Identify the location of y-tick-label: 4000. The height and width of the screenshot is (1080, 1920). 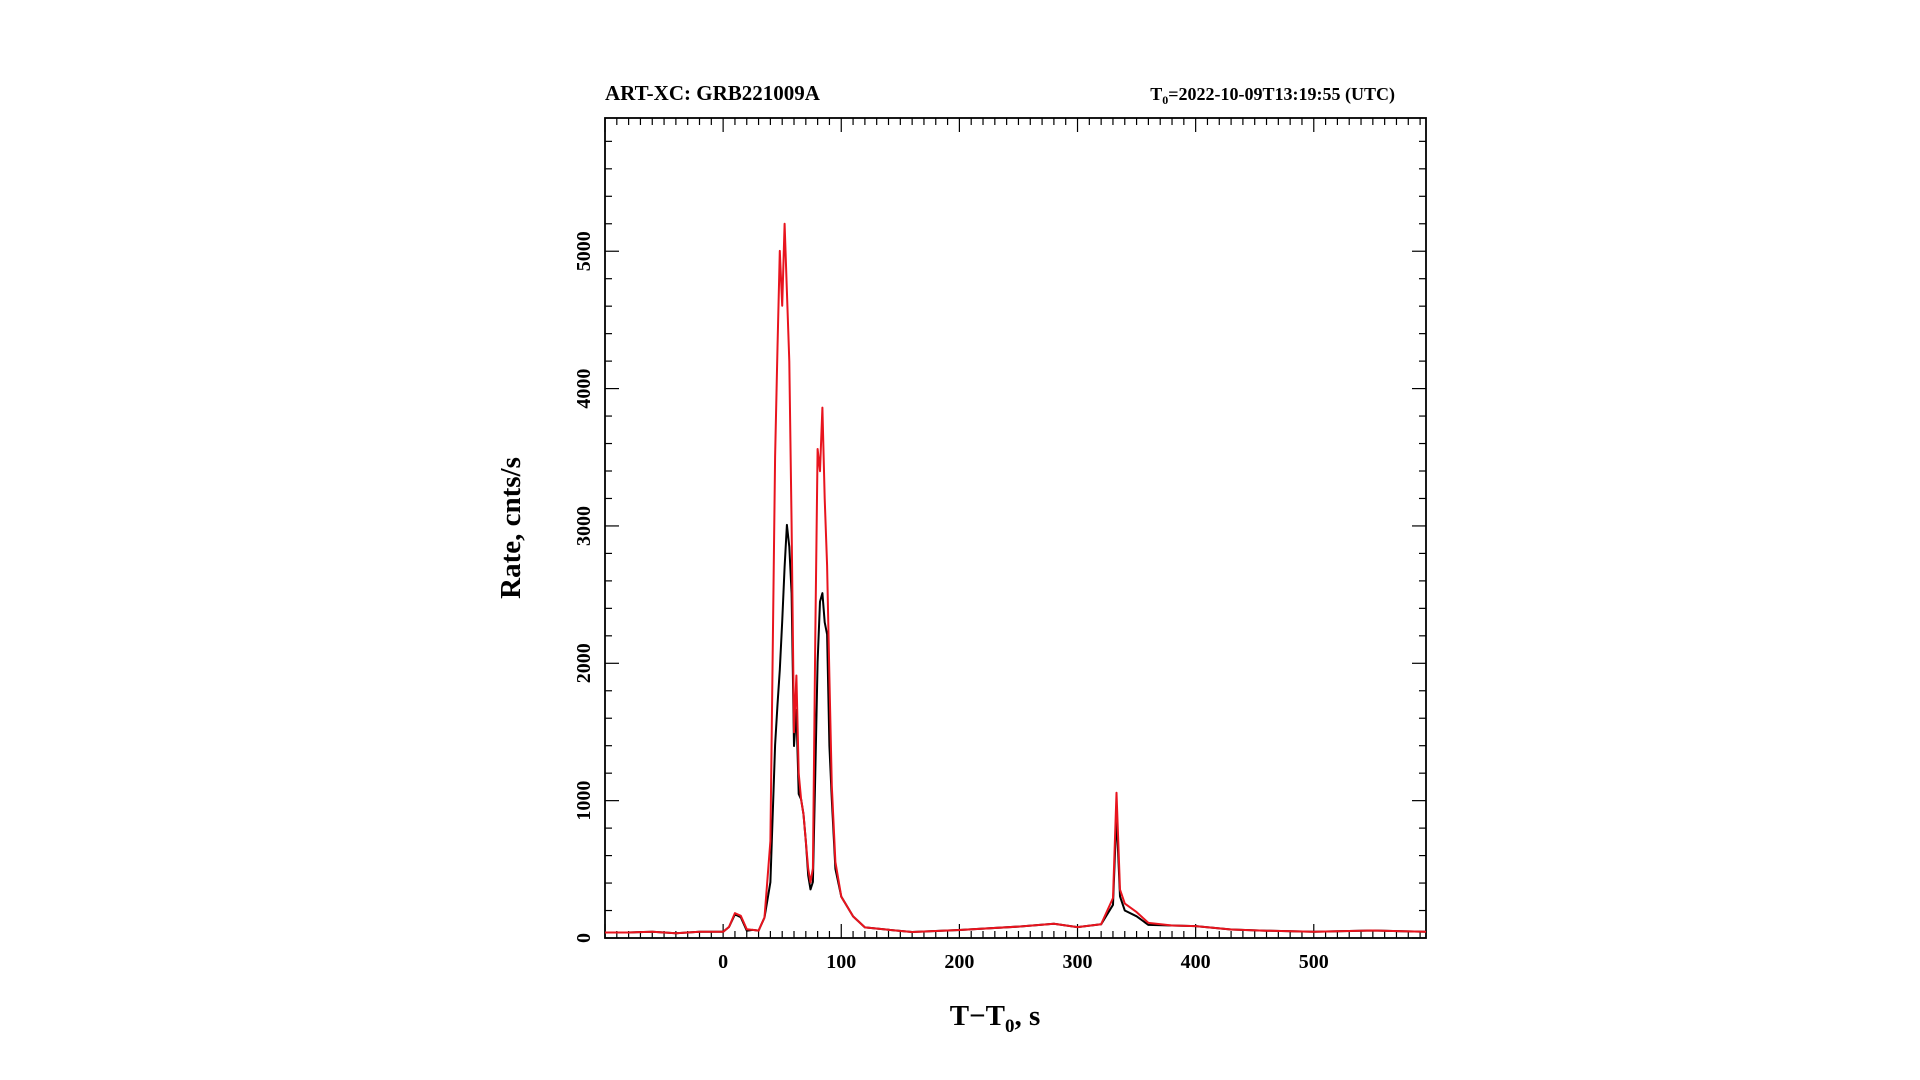
(584, 389).